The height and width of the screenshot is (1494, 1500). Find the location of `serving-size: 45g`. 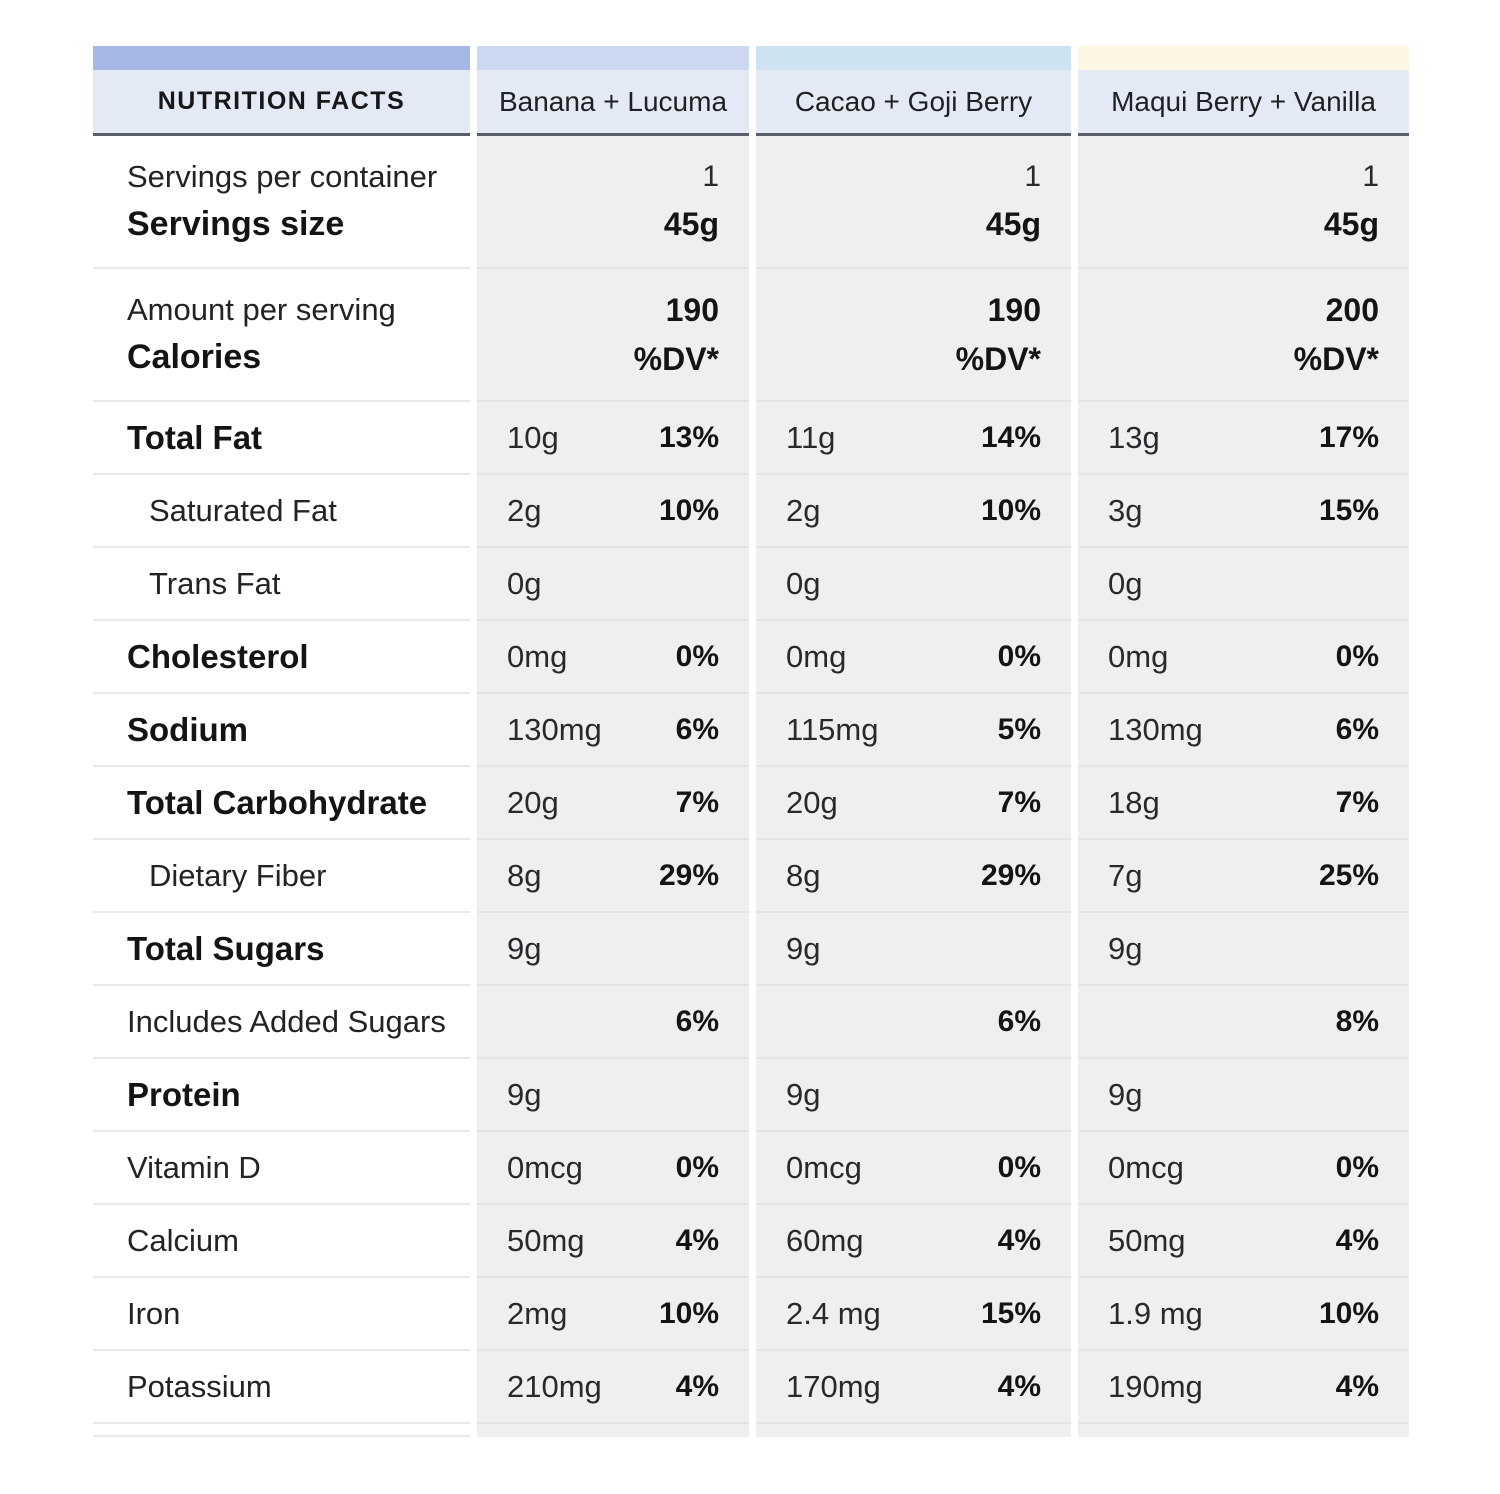

serving-size: 45g is located at coordinates (1351, 224).